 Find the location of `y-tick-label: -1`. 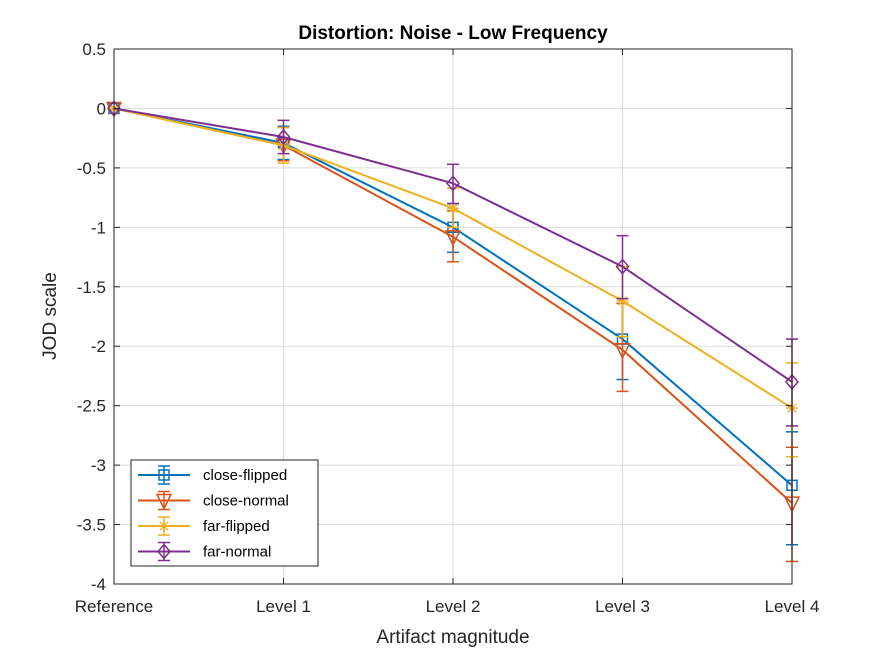

y-tick-label: -1 is located at coordinates (98, 227).